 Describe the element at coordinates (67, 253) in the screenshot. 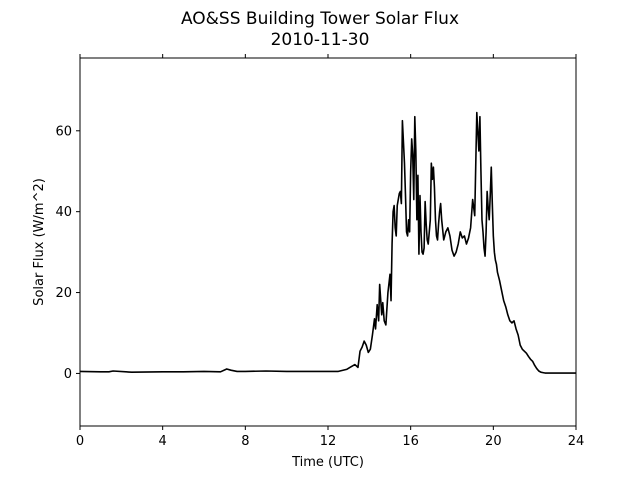

I see `y-axis: 0 20 40 60` at that location.